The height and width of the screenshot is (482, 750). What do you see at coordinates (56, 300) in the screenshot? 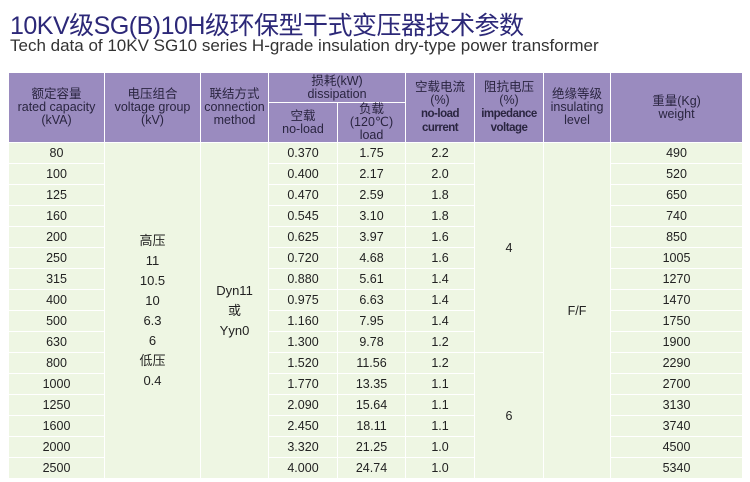
I see `capacity-cell: 400` at bounding box center [56, 300].